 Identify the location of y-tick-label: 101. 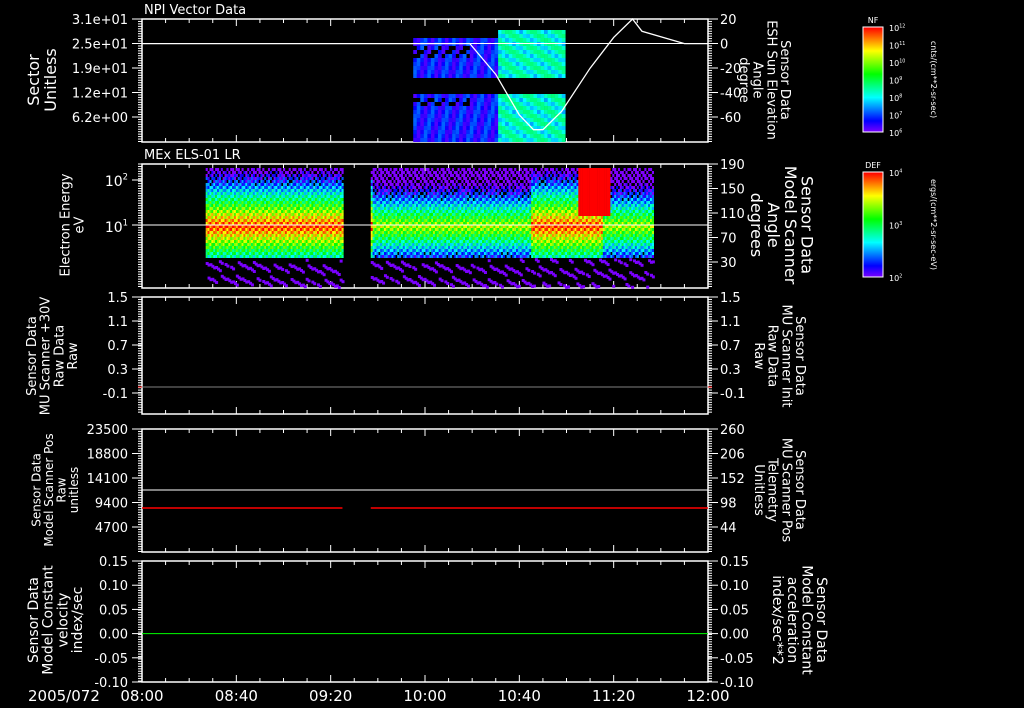
(116, 227).